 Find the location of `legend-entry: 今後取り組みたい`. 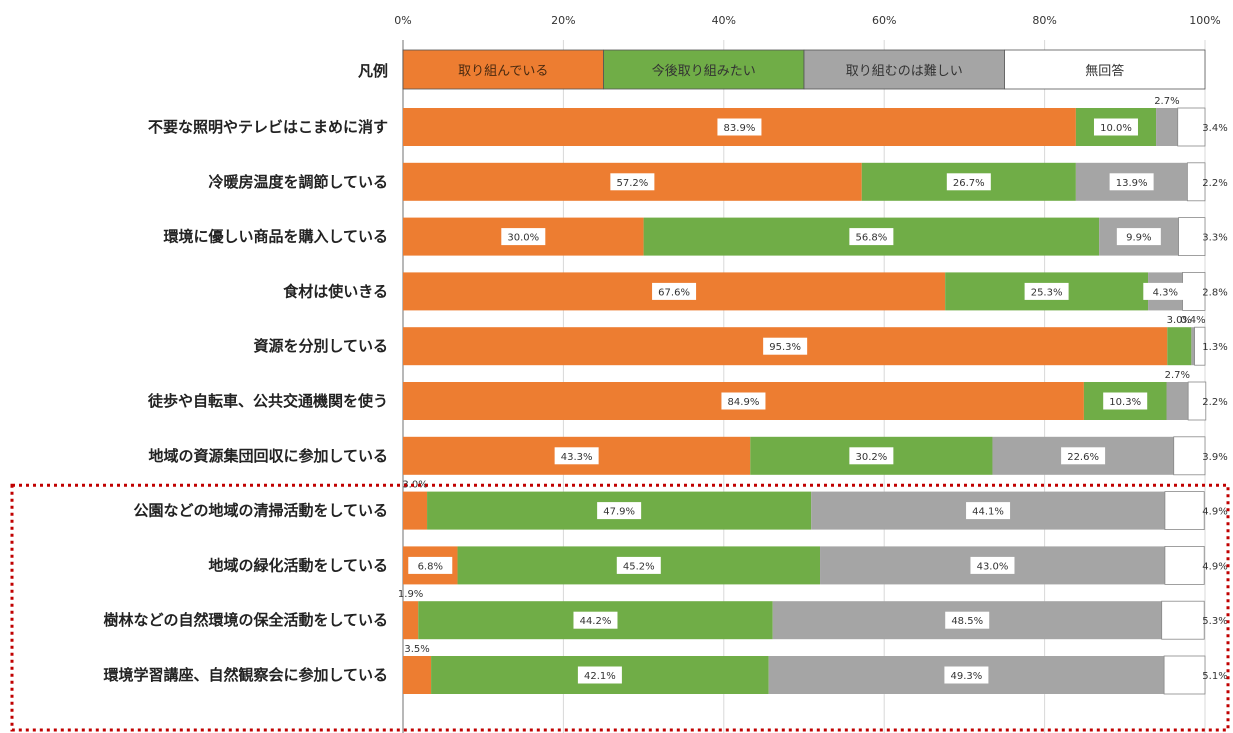

legend-entry: 今後取り組みたい is located at coordinates (704, 71).